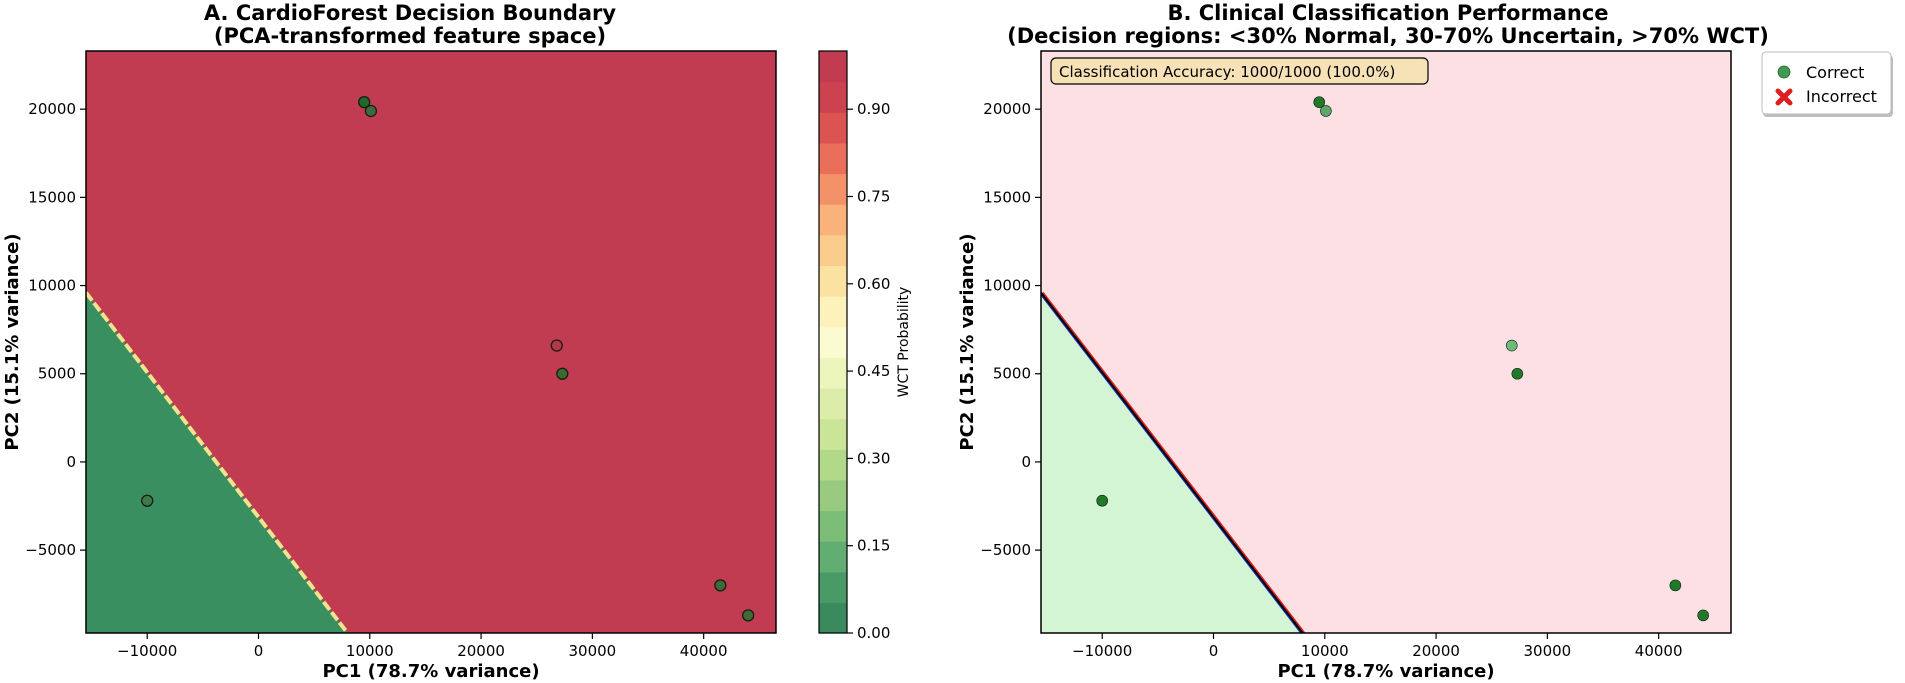 The width and height of the screenshot is (1905, 683). I want to click on colorbar-tick-label: 0.90, so click(873, 109).